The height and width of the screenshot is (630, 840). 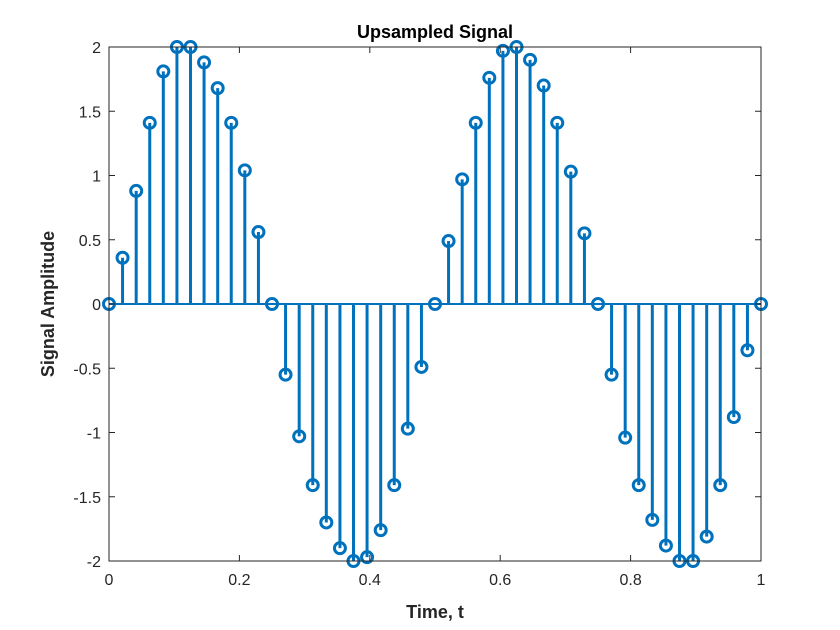 I want to click on x-tick-label: 0.2, so click(x=239, y=580).